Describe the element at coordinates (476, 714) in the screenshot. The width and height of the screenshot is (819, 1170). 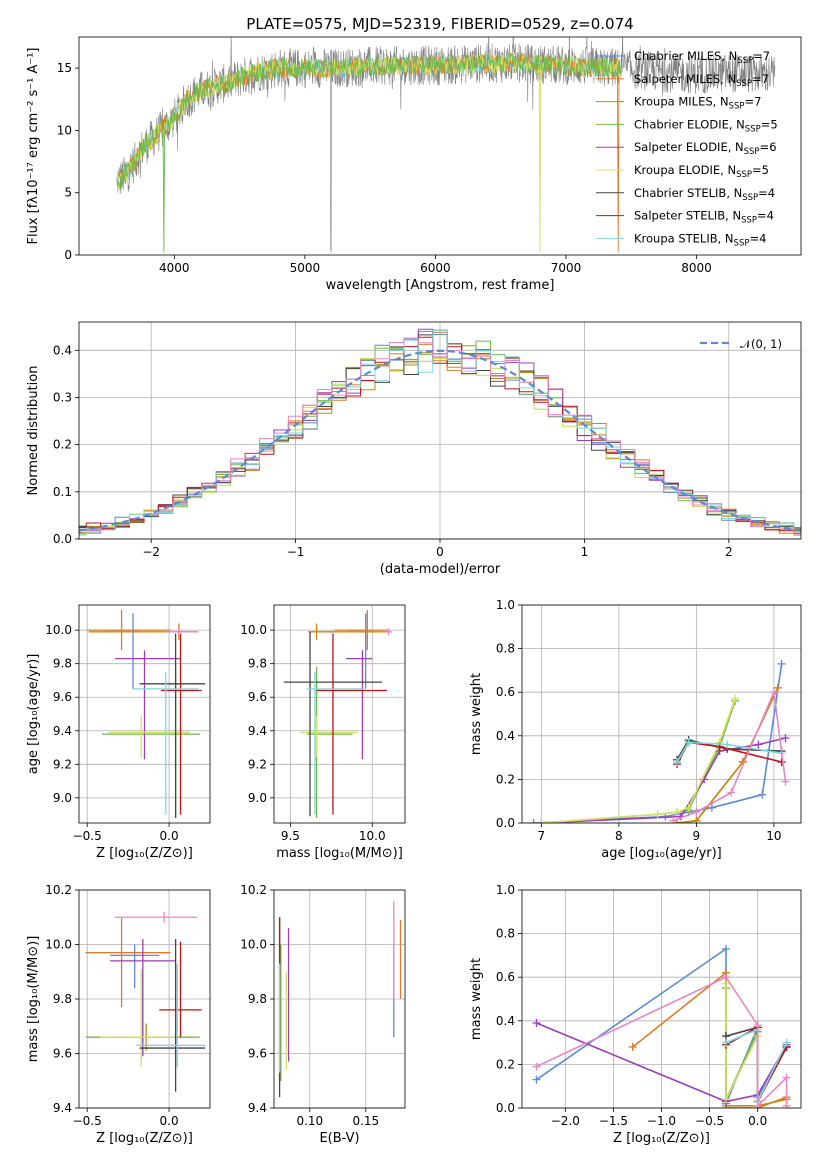
I see `y-axis-label: mass weight` at that location.